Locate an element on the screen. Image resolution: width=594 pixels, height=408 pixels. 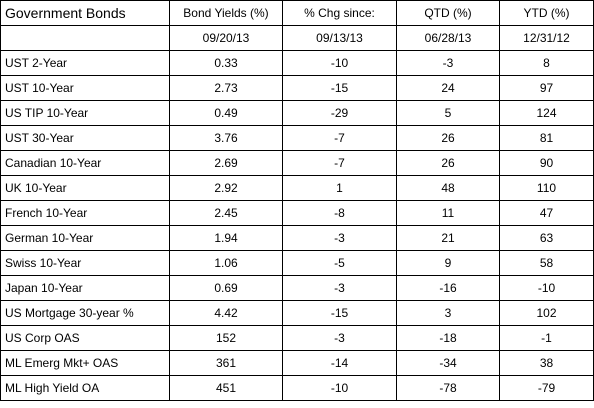
table-row: ML High Yield OA 451 -10 -78 -79 is located at coordinates (297, 388).